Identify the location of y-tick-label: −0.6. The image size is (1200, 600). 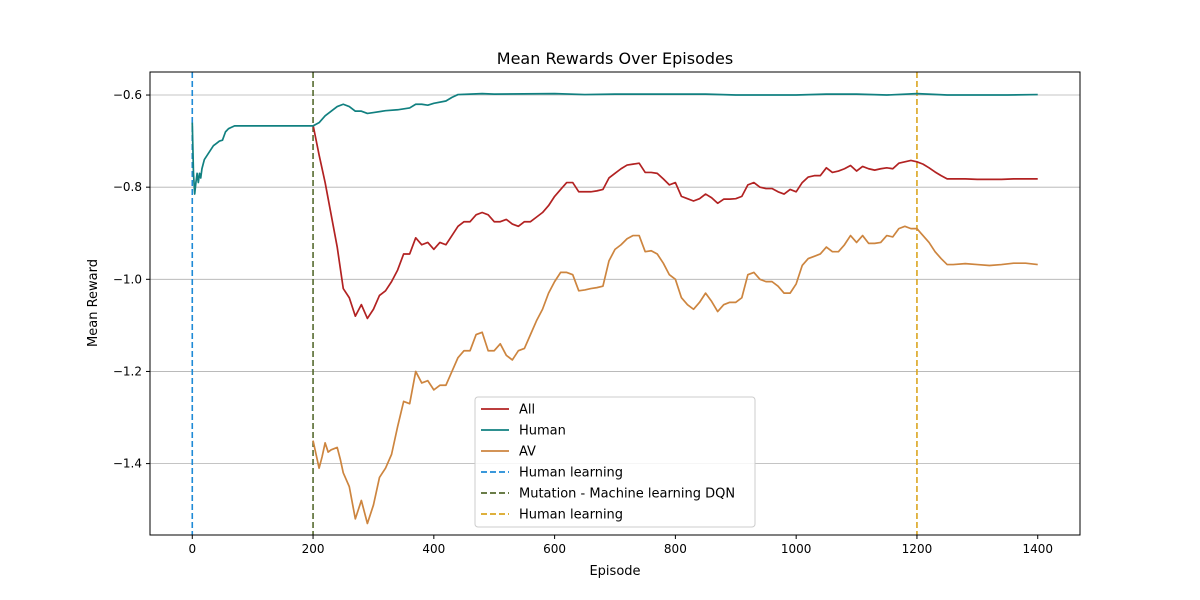
(127, 95).